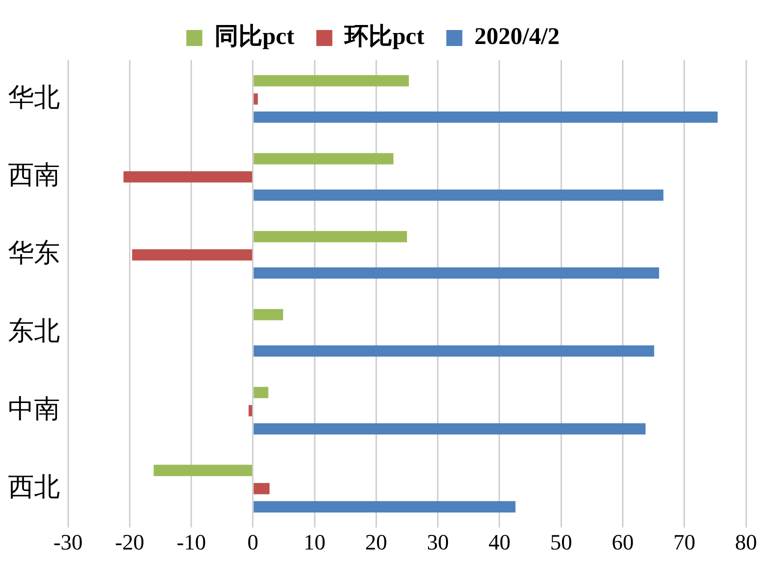 The height and width of the screenshot is (566, 768). What do you see at coordinates (34, 253) in the screenshot?
I see `y-tick-label: 华东` at bounding box center [34, 253].